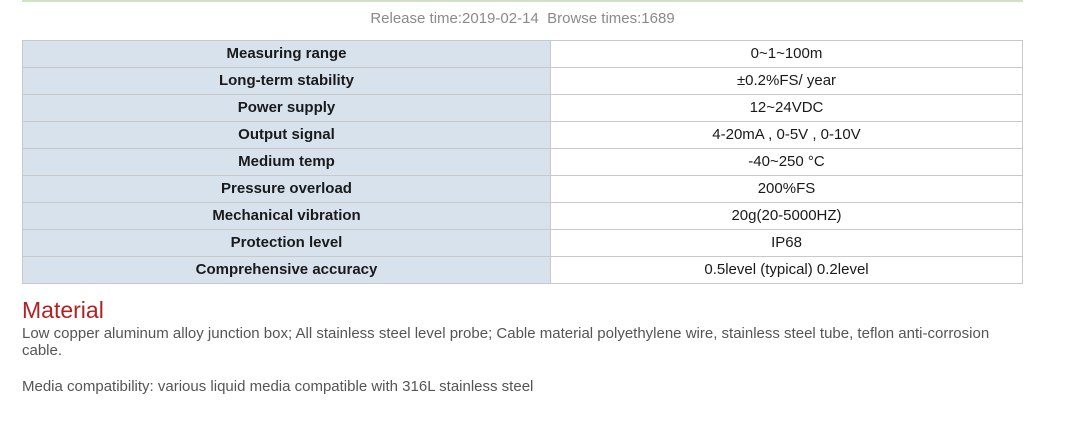  I want to click on spec-label: Comprehensive accuracy, so click(286, 270).